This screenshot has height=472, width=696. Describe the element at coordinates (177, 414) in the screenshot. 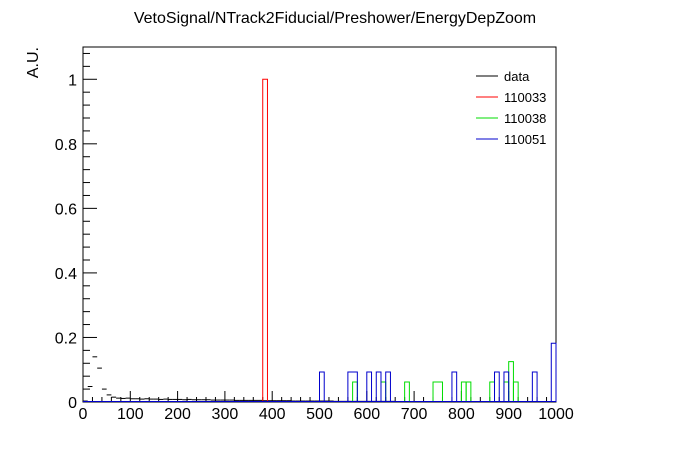

I see `x-tick-label: 200` at that location.